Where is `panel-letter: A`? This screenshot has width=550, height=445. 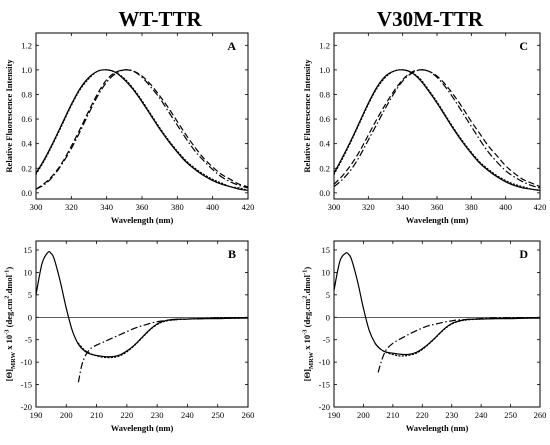
panel-letter: A is located at coordinates (231, 46).